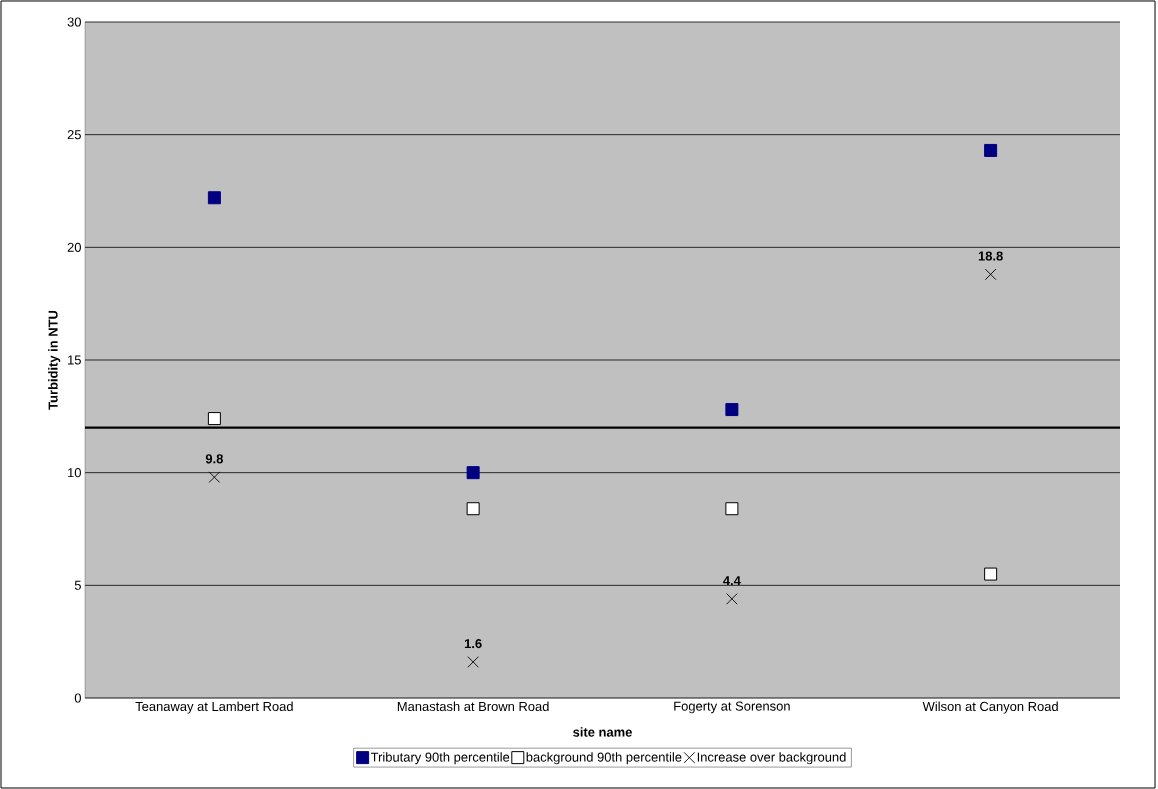 This screenshot has height=789, width=1158. I want to click on data-label: 4.4, so click(732, 581).